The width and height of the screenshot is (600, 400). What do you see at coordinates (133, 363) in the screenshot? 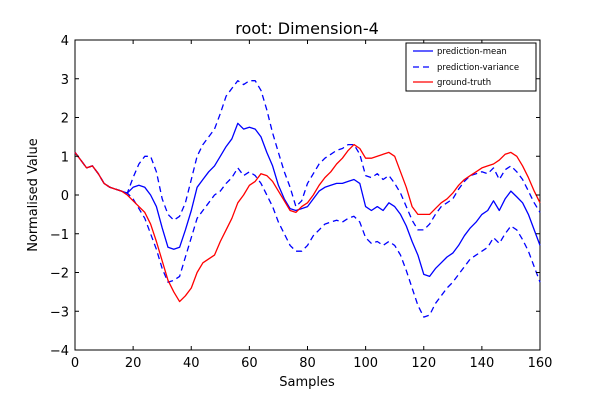
I see `x-tick-label: 20` at bounding box center [133, 363].